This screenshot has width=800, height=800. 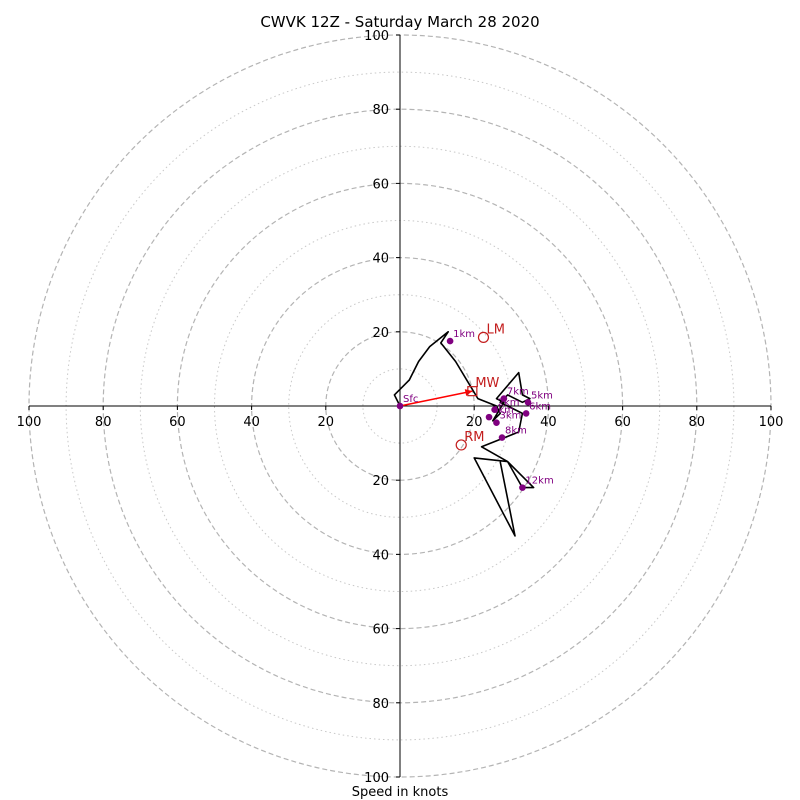 I want to click on height-marker-label: 1km, so click(x=464, y=334).